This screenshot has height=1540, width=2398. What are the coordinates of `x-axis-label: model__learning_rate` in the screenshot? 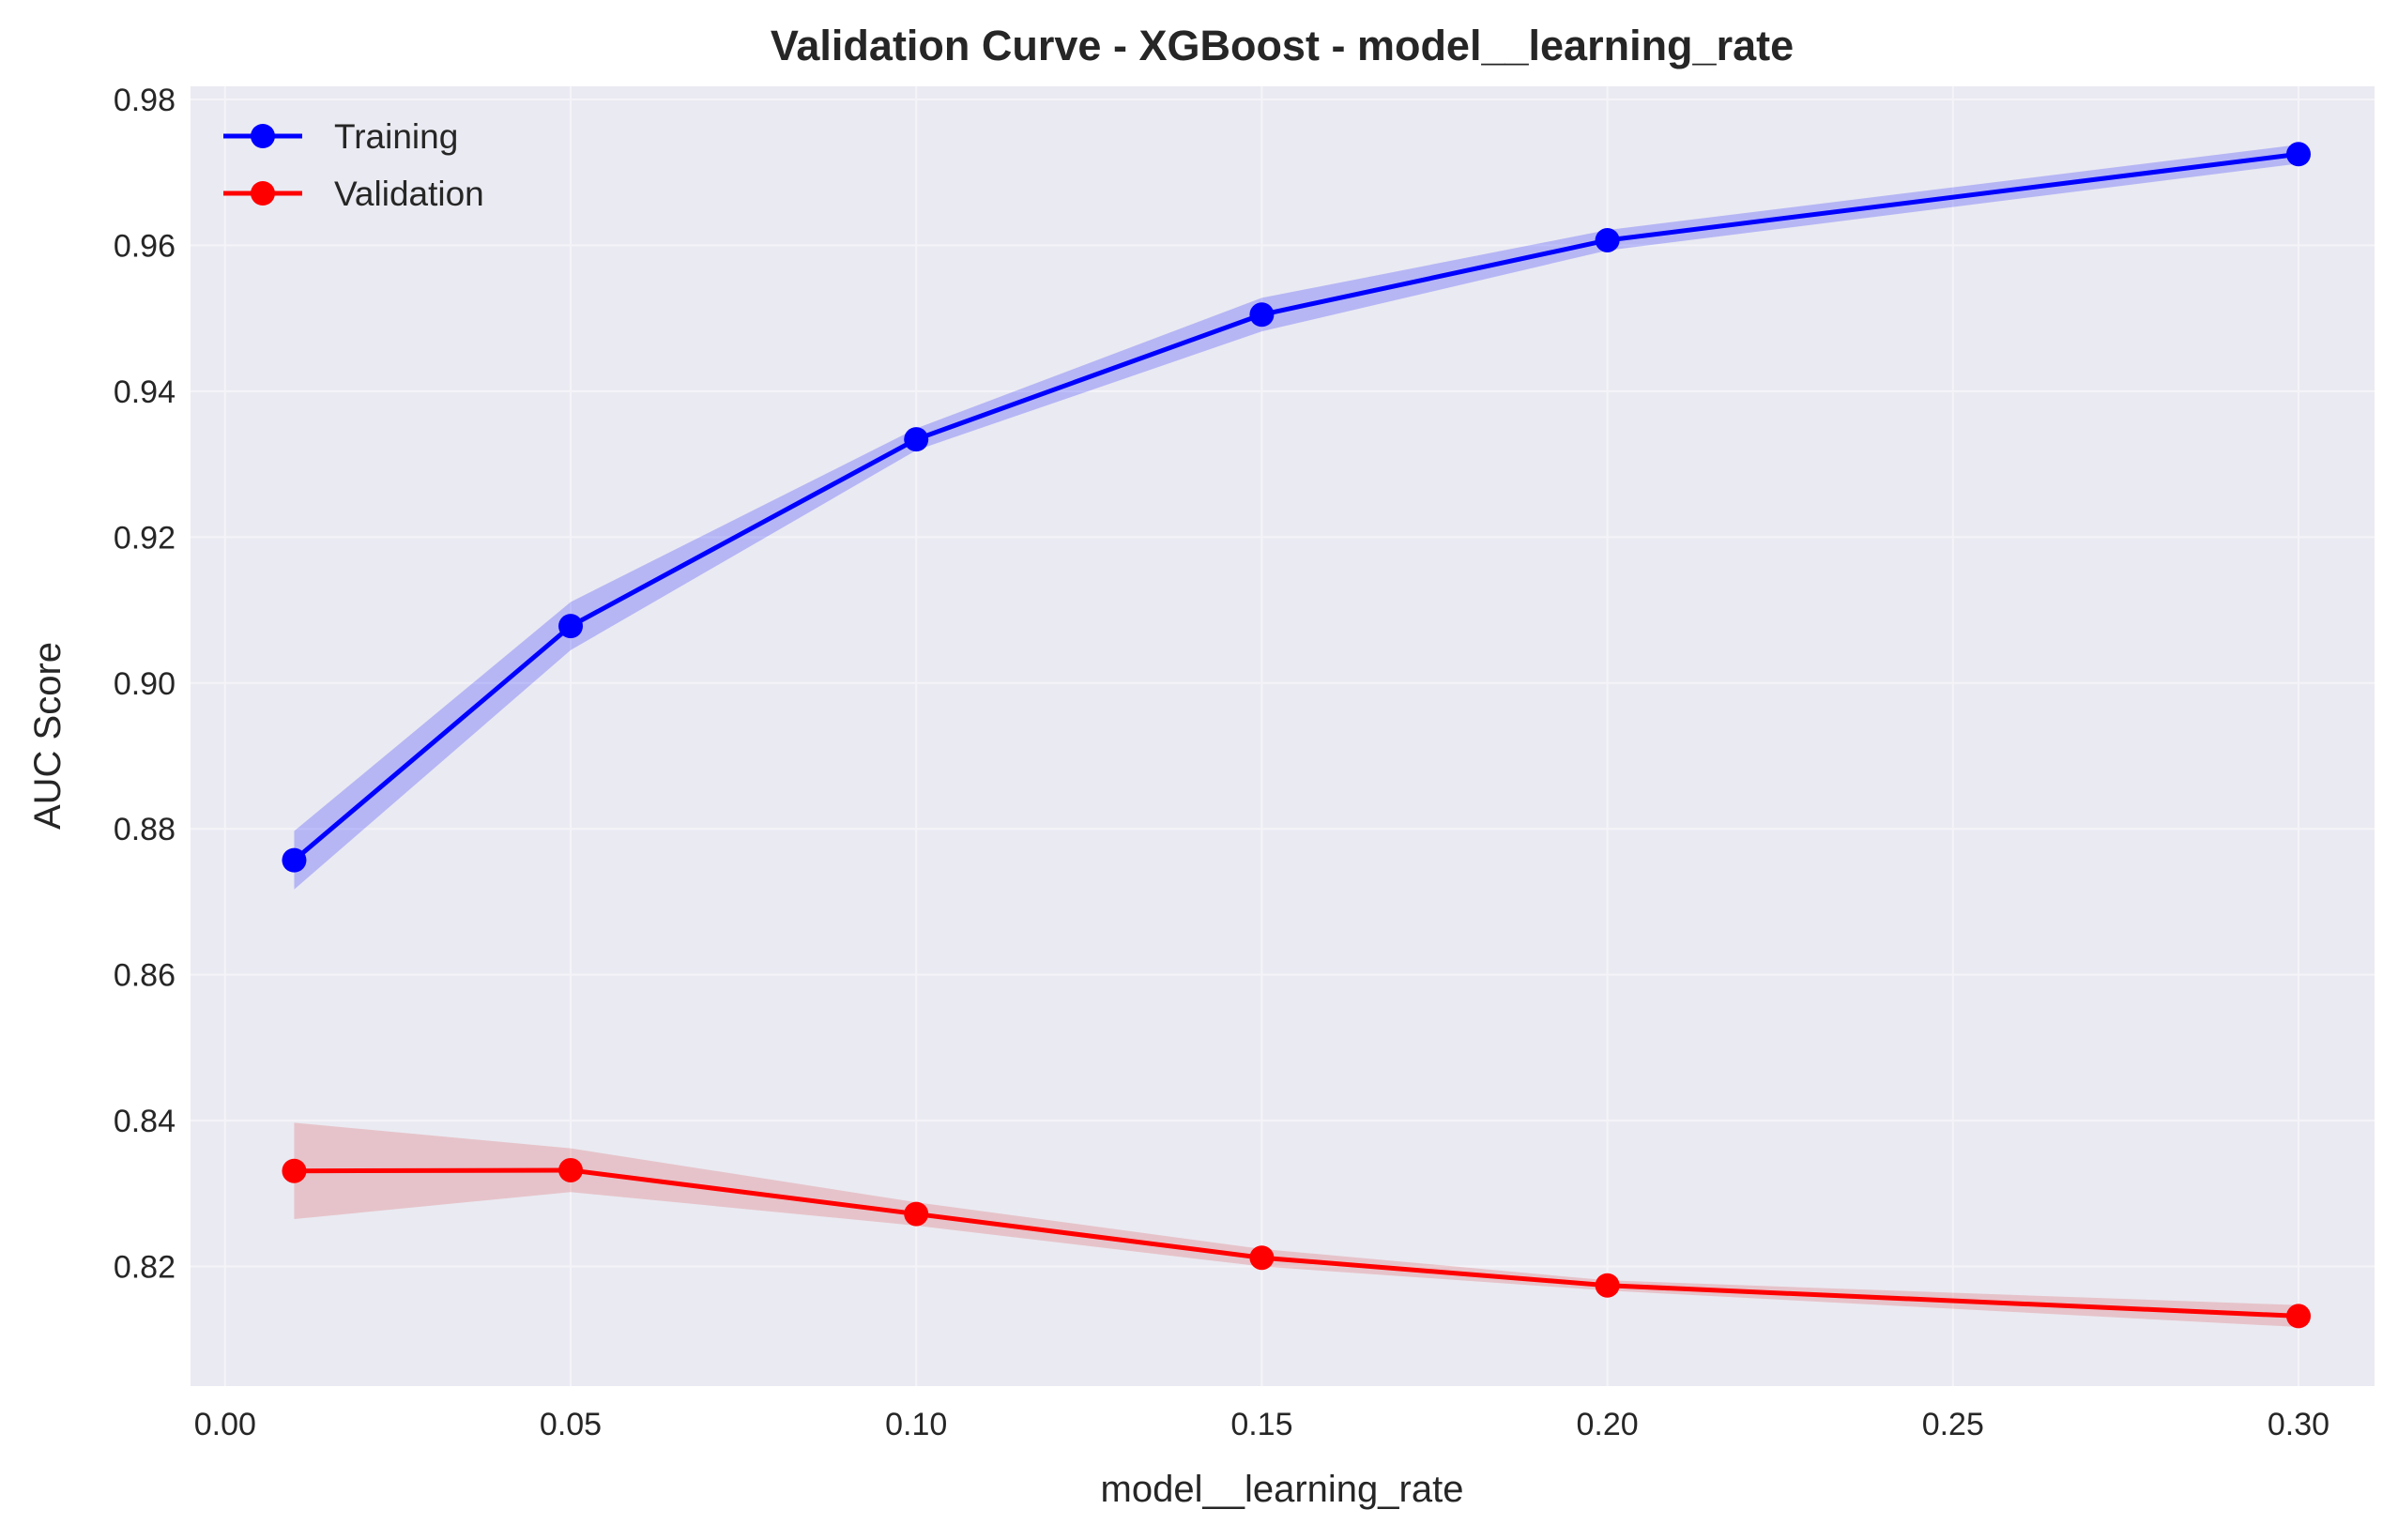 It's located at (1282, 1489).